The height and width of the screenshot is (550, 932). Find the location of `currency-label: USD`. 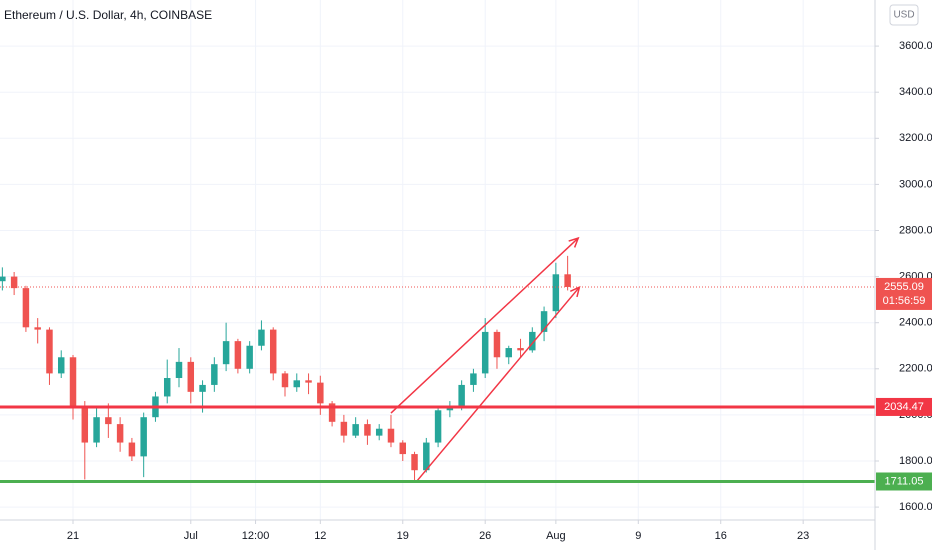

currency-label: USD is located at coordinates (903, 15).